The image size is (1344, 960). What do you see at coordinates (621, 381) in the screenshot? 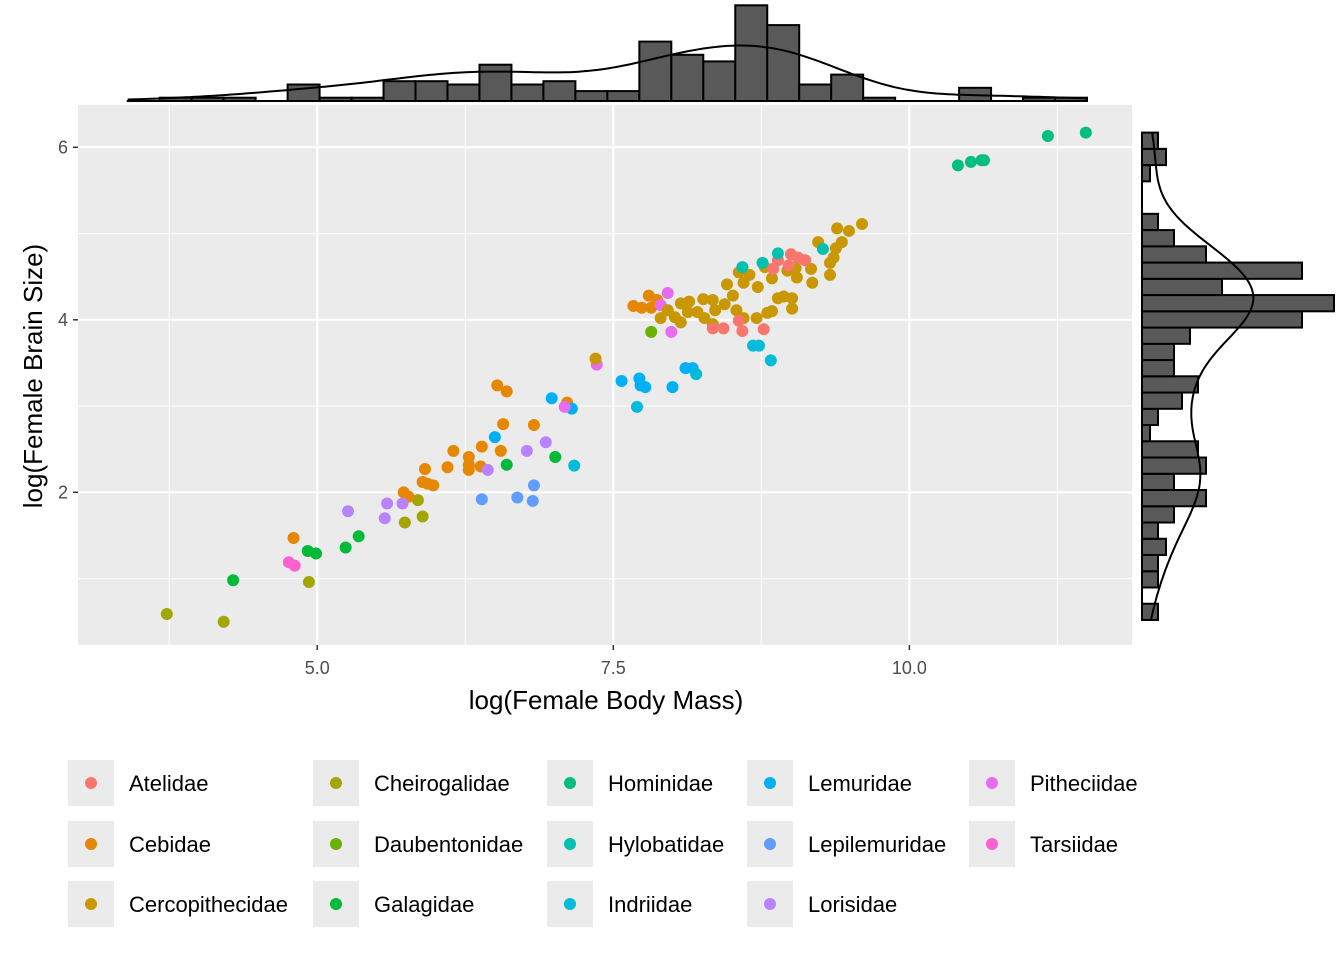
I see `data-point-lemuridae` at bounding box center [621, 381].